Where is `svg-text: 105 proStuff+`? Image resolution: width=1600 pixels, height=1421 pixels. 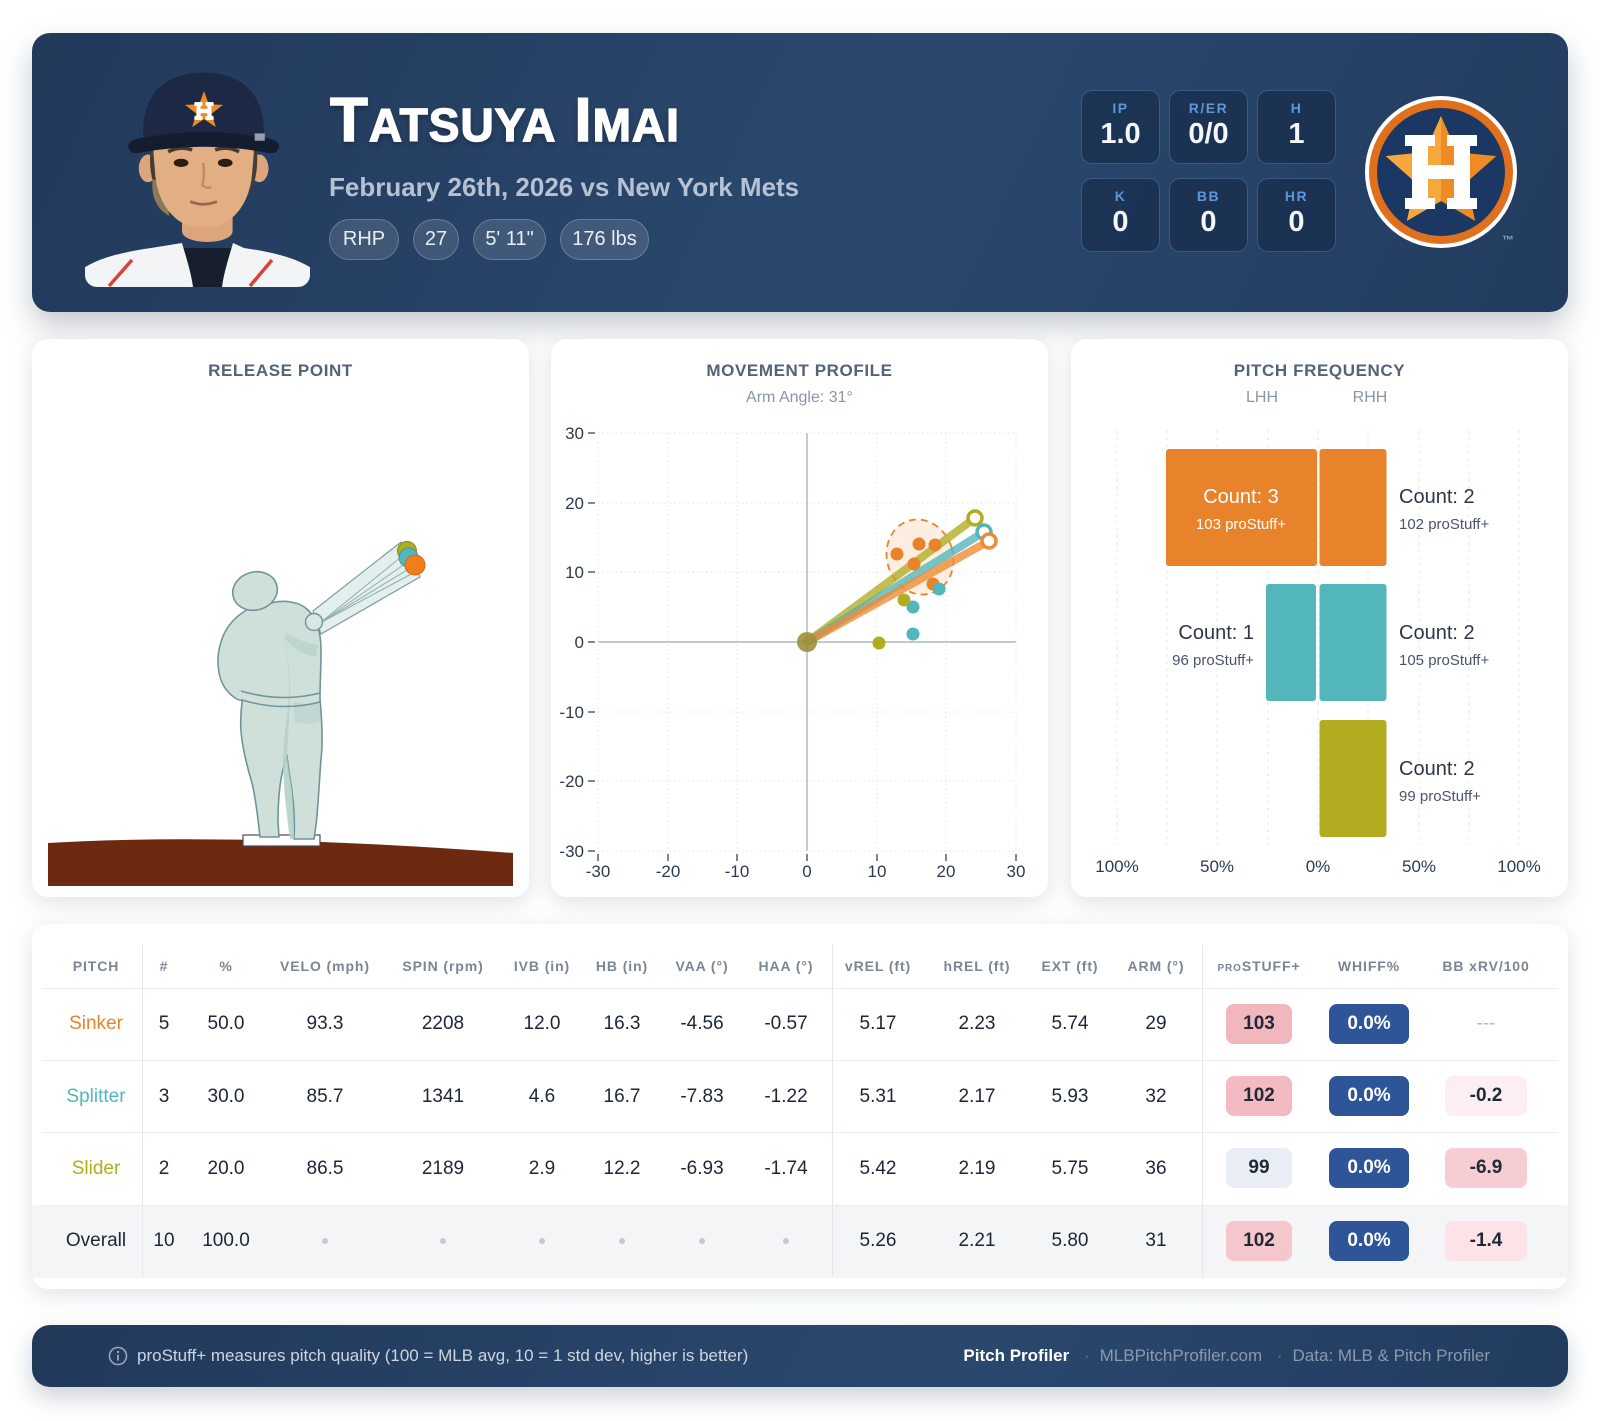
svg-text: 105 proStuff+ is located at coordinates (1444, 660).